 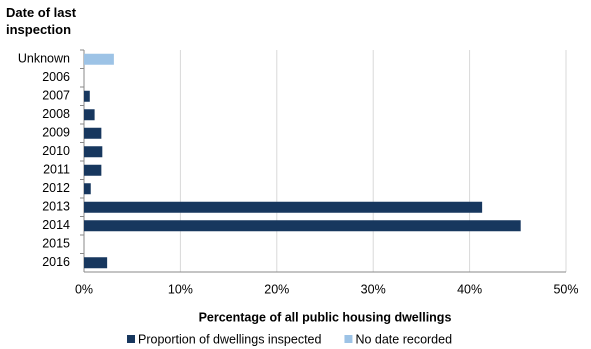 I want to click on y-tick-label: 2010, so click(x=56, y=151).